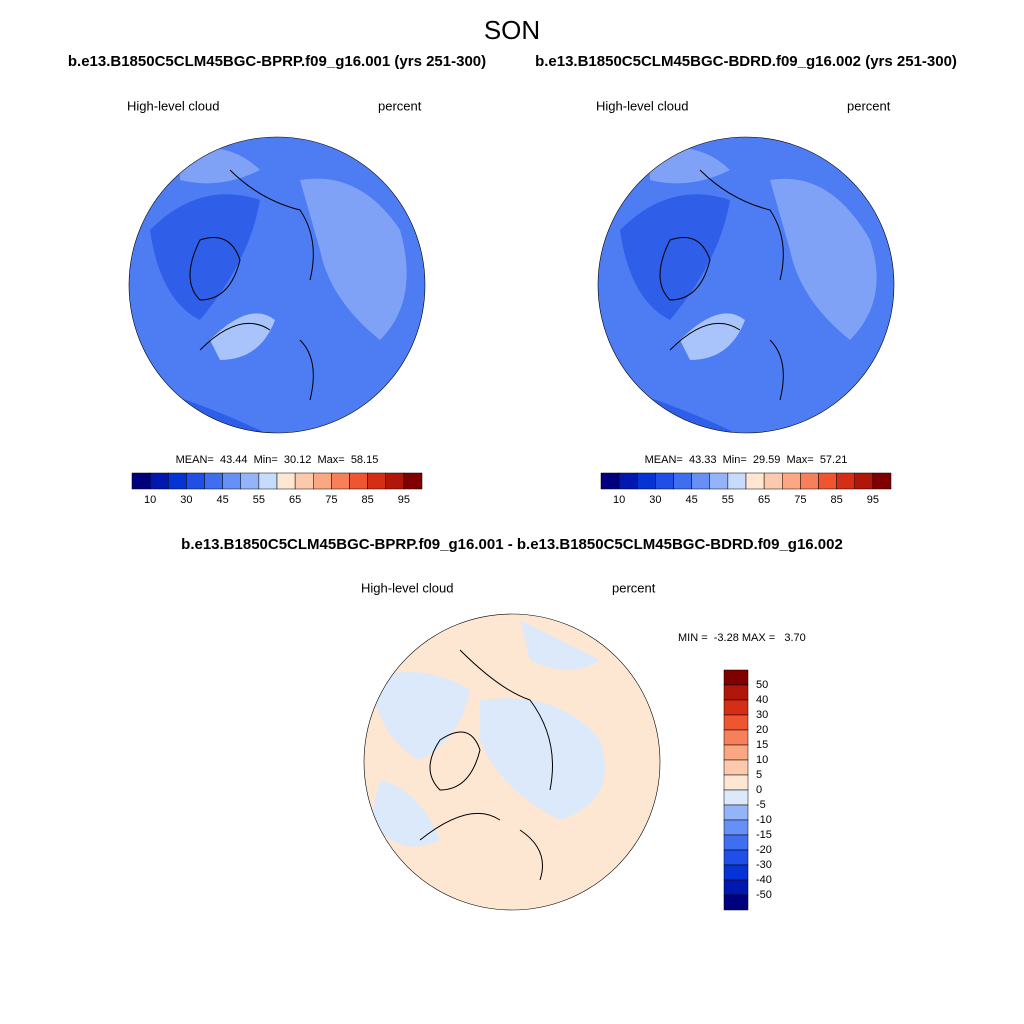 The height and width of the screenshot is (1024, 1024). What do you see at coordinates (762, 700) in the screenshot?
I see `colorbar-label: 40` at bounding box center [762, 700].